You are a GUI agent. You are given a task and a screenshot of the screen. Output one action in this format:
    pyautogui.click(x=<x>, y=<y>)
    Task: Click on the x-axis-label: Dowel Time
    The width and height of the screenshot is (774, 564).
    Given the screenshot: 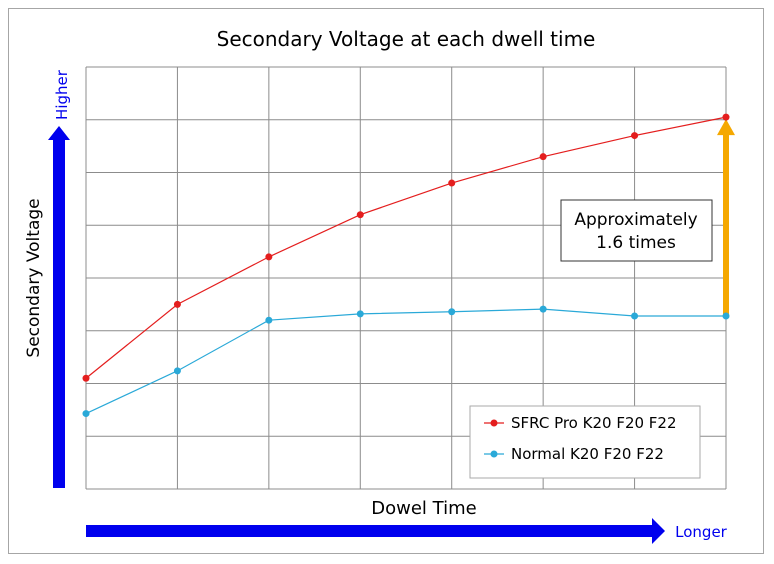 What is the action you would take?
    pyautogui.click(x=423, y=508)
    